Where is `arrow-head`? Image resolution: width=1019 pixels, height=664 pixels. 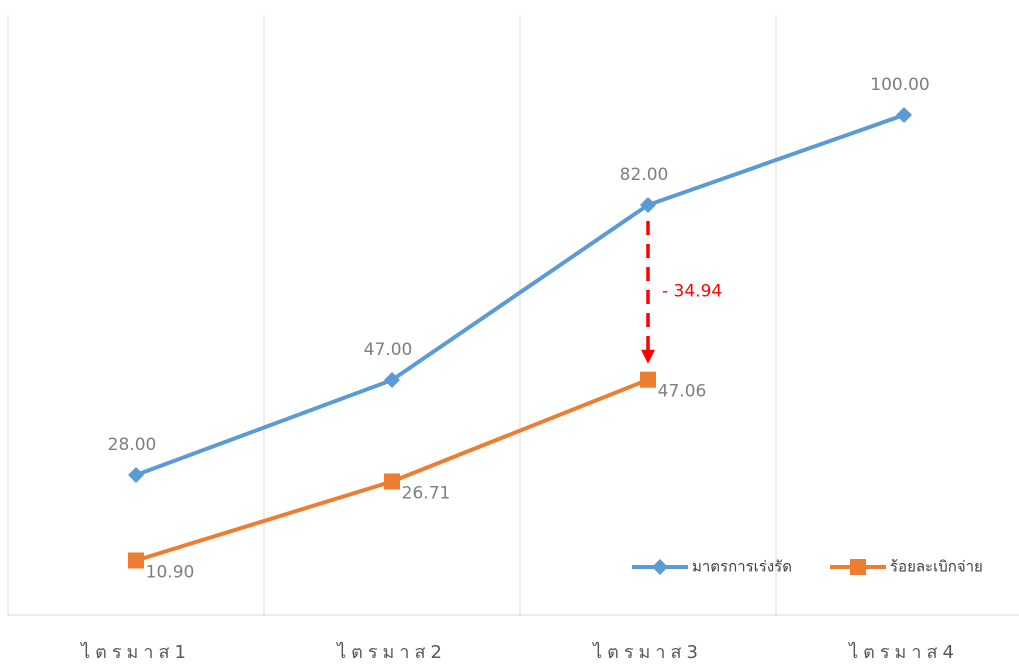 arrow-head is located at coordinates (648, 356).